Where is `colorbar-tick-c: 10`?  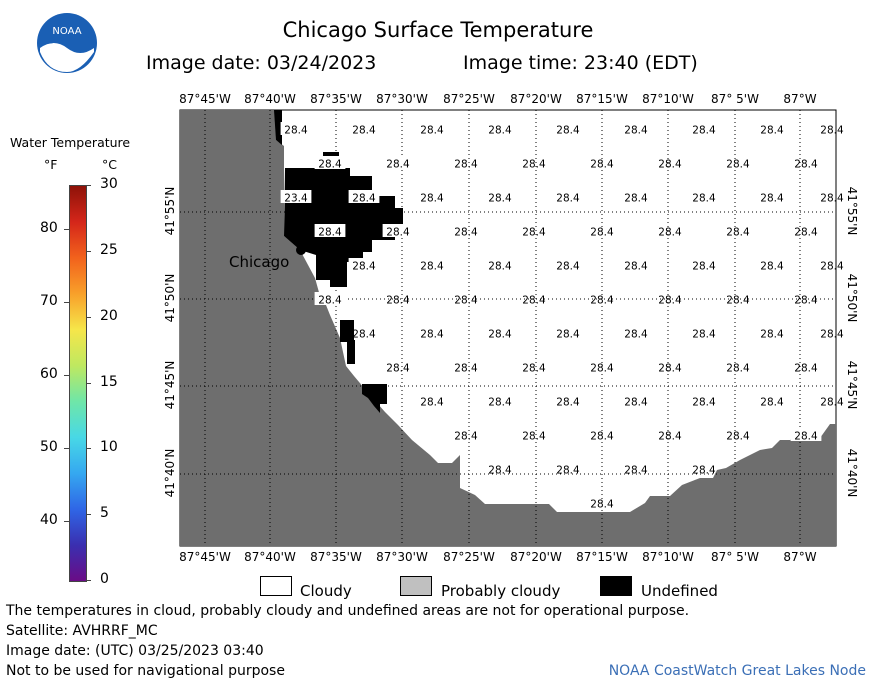
colorbar-tick-c: 10 is located at coordinates (109, 447).